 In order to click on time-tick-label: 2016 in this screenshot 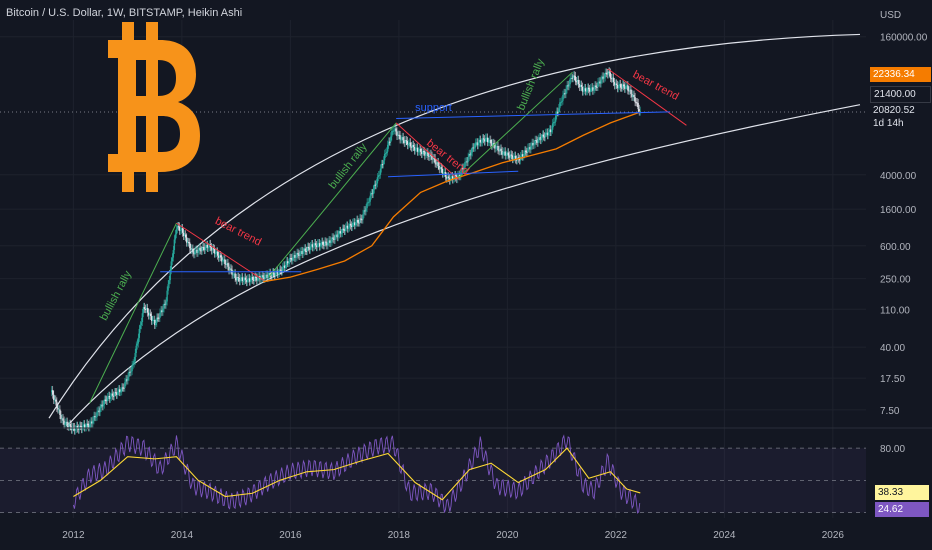, I will do `click(290, 535)`.